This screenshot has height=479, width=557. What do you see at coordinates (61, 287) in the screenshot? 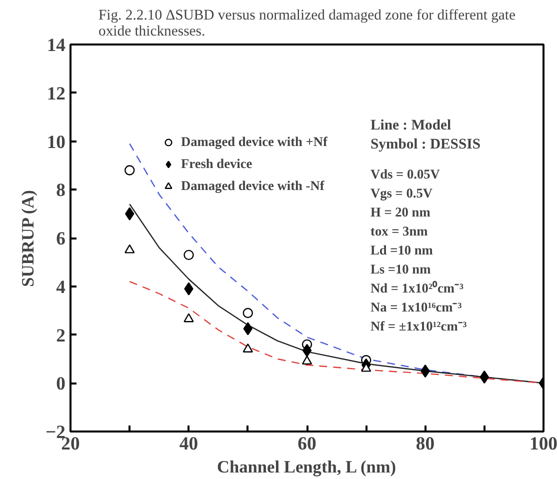
I see `y-tick-label: 4` at bounding box center [61, 287].